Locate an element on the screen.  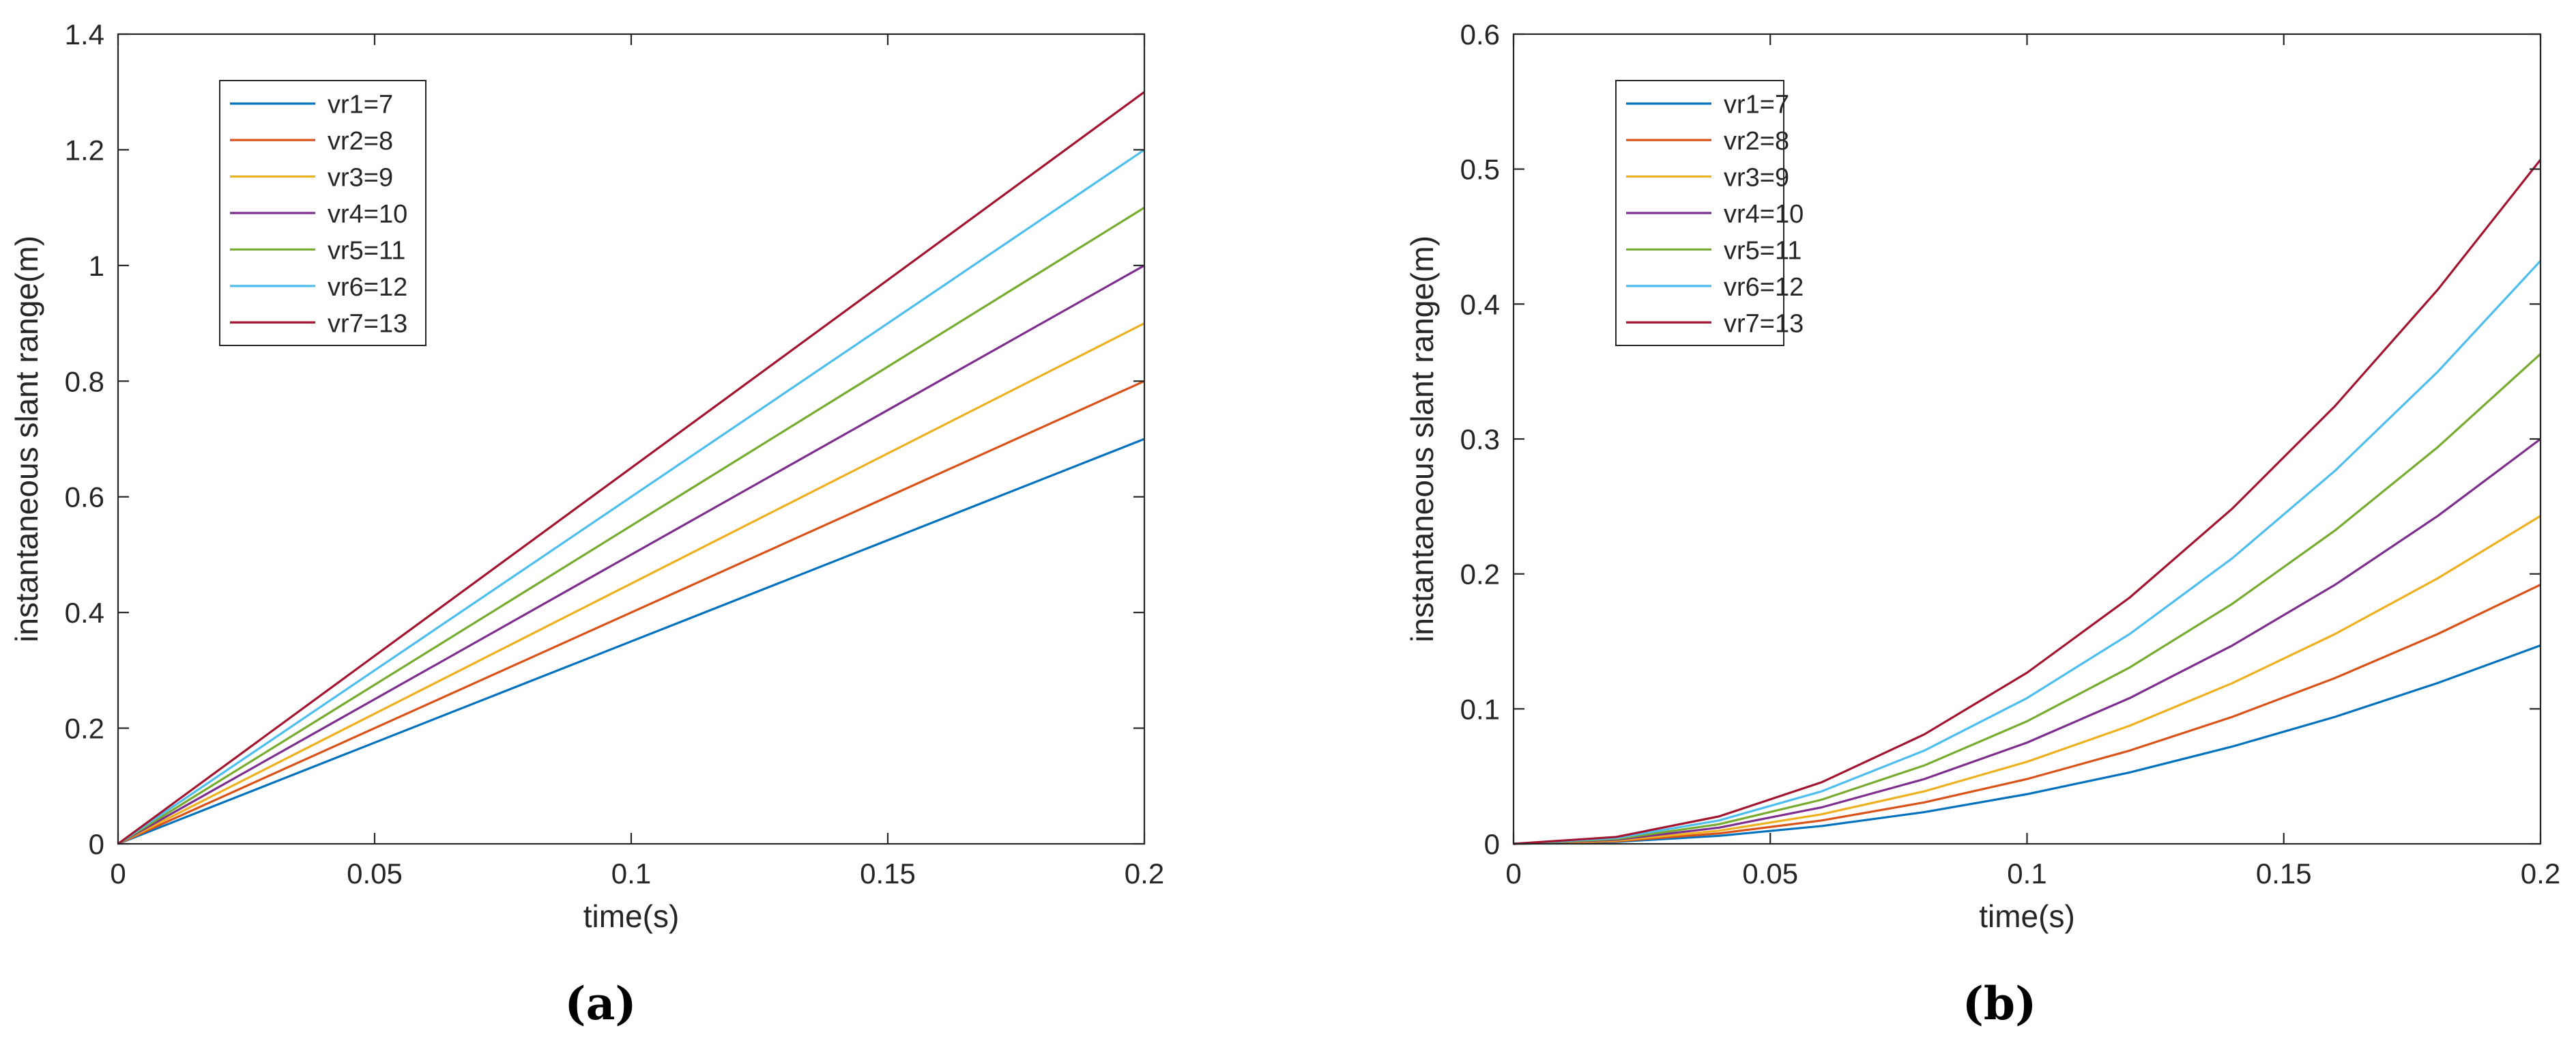
series-line-vr3=9 is located at coordinates (2027, 680).